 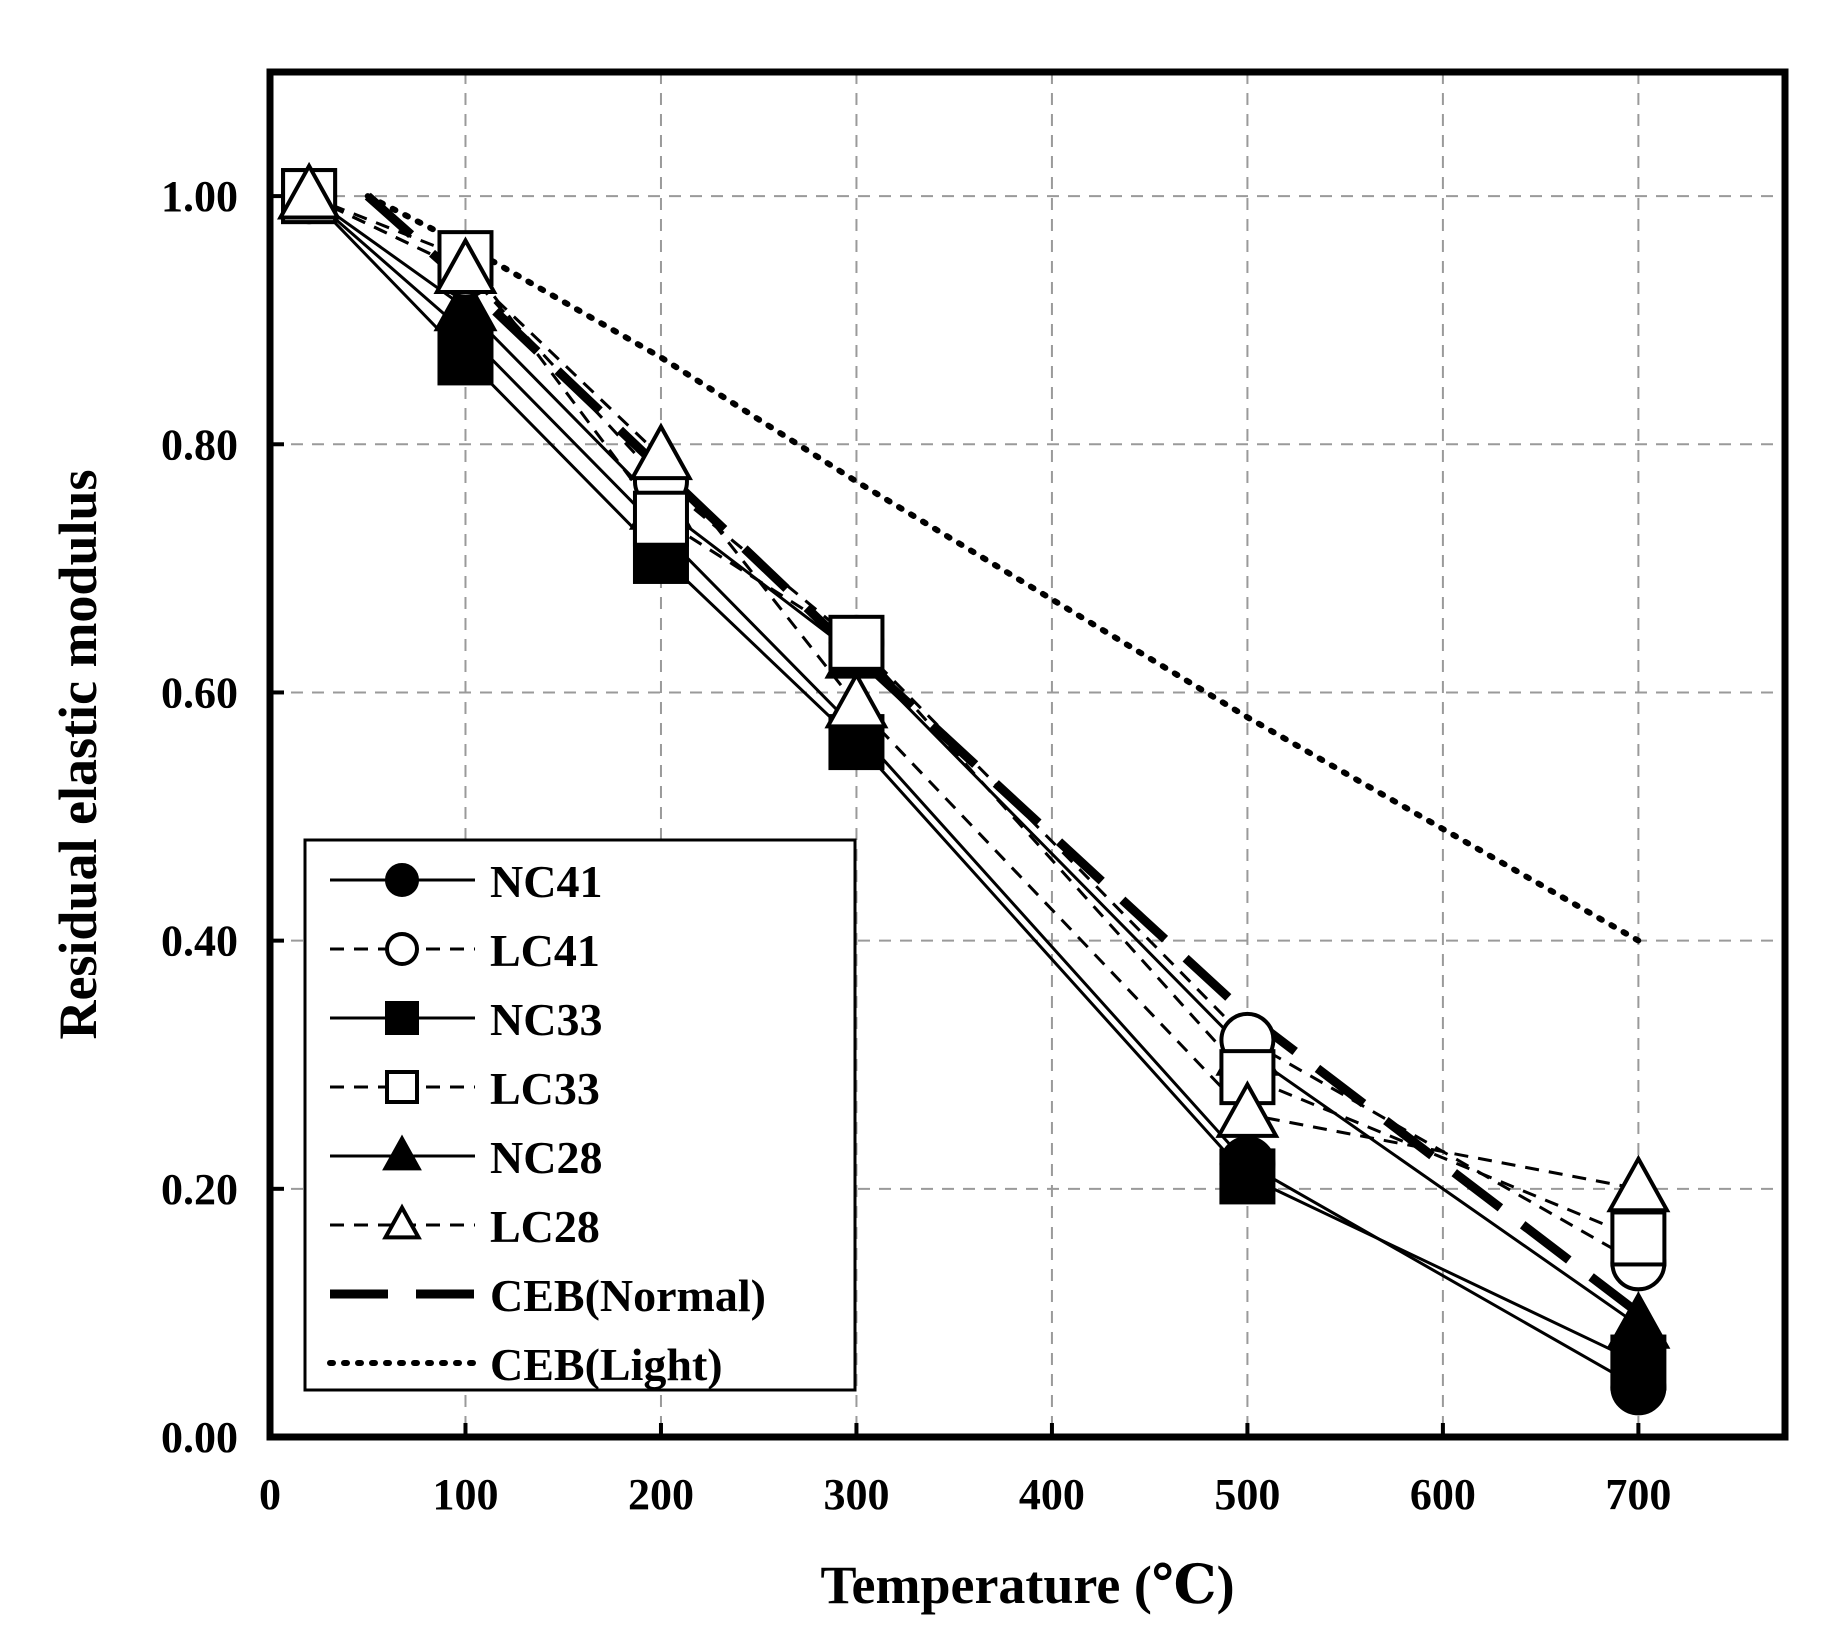 I want to click on legend-marker-lc41, so click(x=402, y=949).